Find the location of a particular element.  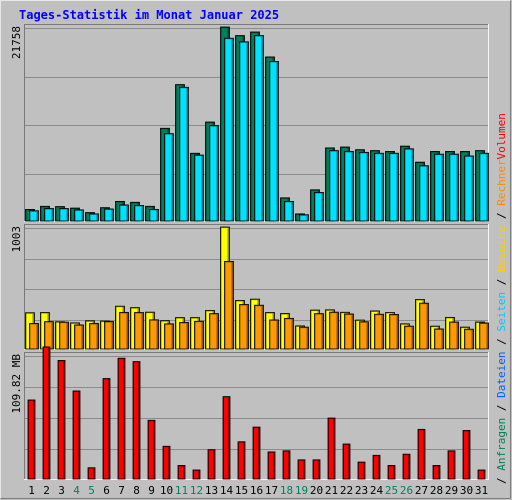

x-tick-label-day-30: 30 is located at coordinates (466, 490).